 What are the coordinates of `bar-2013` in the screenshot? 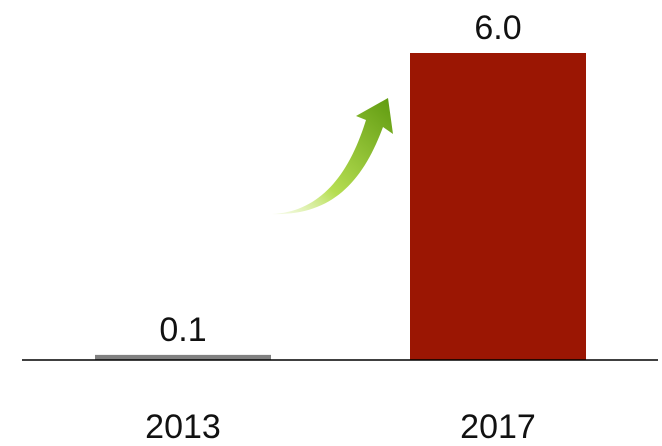 It's located at (183, 357).